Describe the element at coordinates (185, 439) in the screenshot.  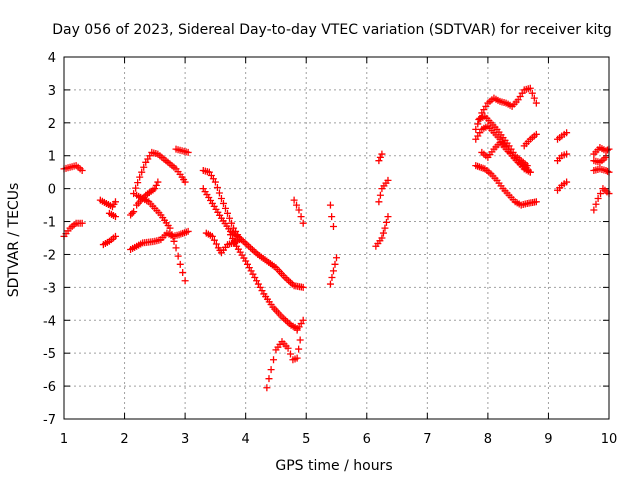
I see `x-tick-label: 3` at that location.